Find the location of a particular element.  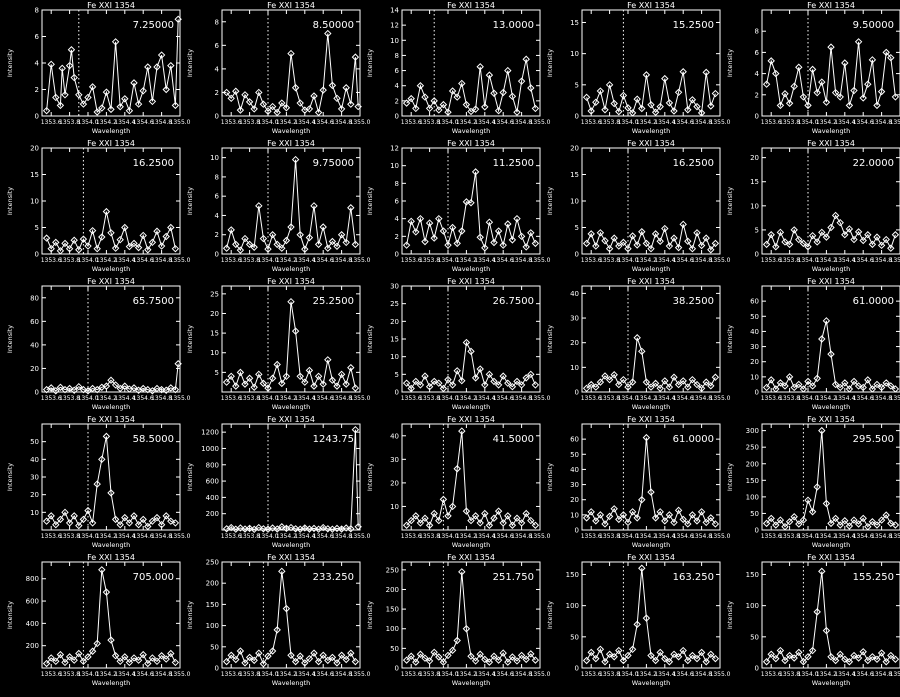

x-tick-label: 1355.0 is located at coordinates (895, 122).